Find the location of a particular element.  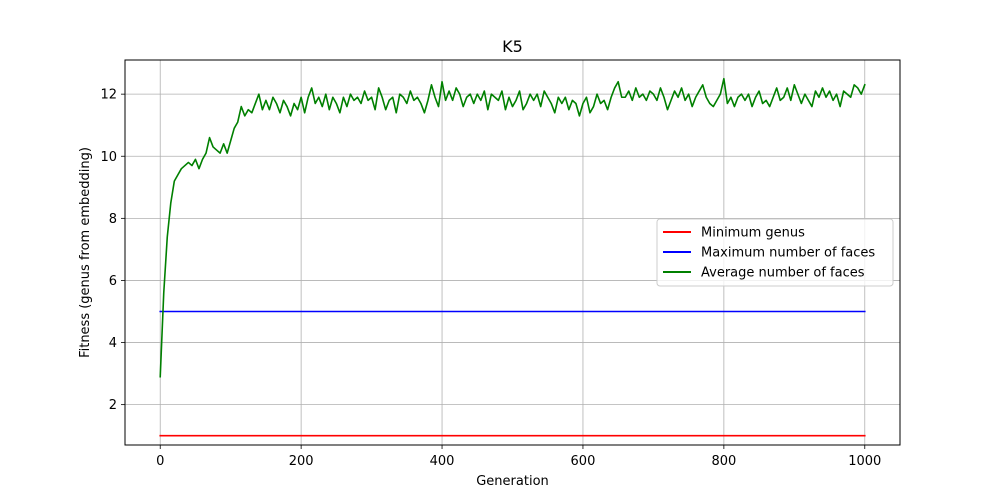

x-axis-ticks: 0 200 400 600 800 1000 is located at coordinates (518, 457).